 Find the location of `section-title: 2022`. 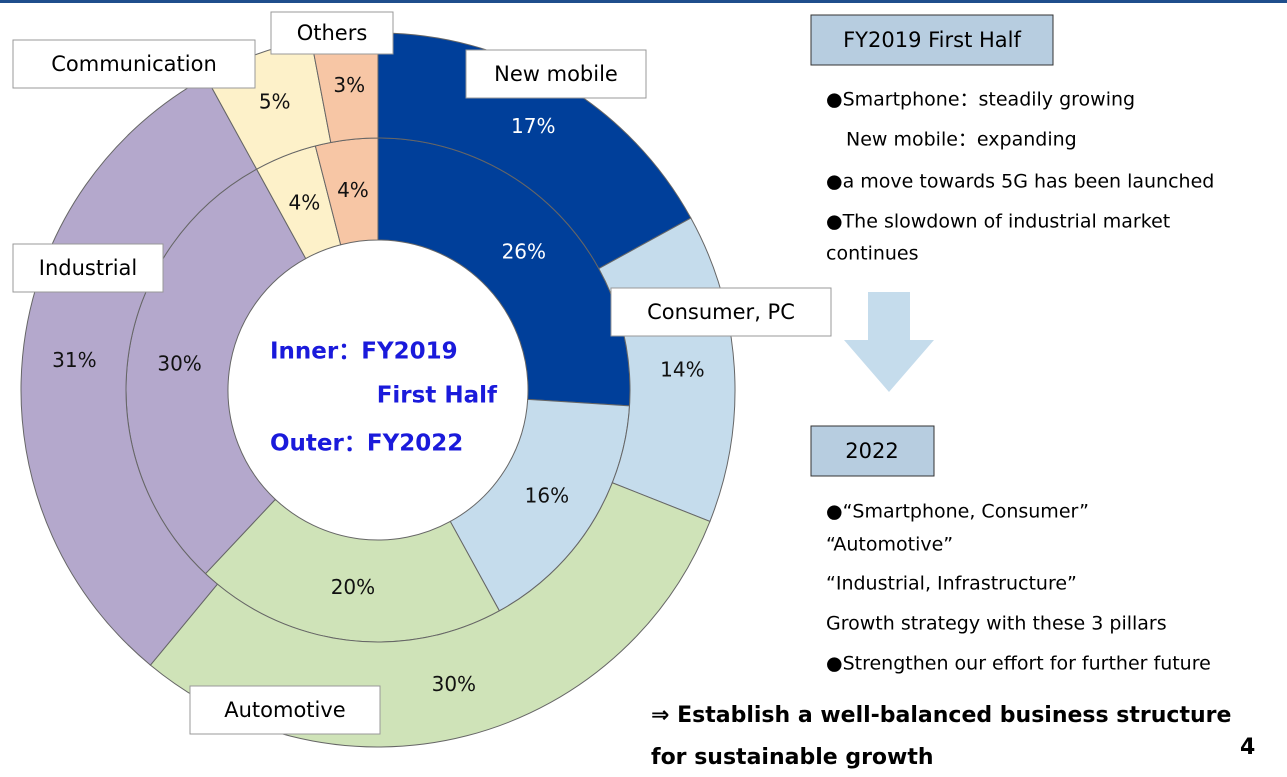

section-title: 2022 is located at coordinates (871, 451).